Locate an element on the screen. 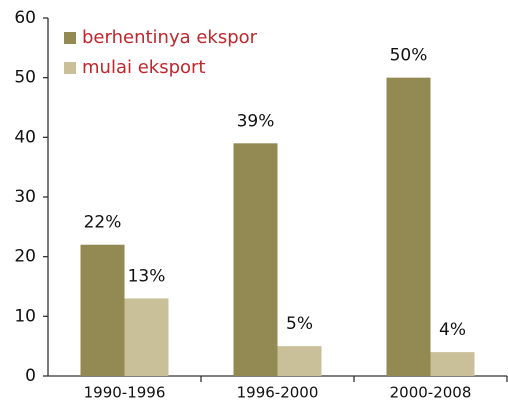 This screenshot has height=404, width=508. data-label: 39% is located at coordinates (256, 121).